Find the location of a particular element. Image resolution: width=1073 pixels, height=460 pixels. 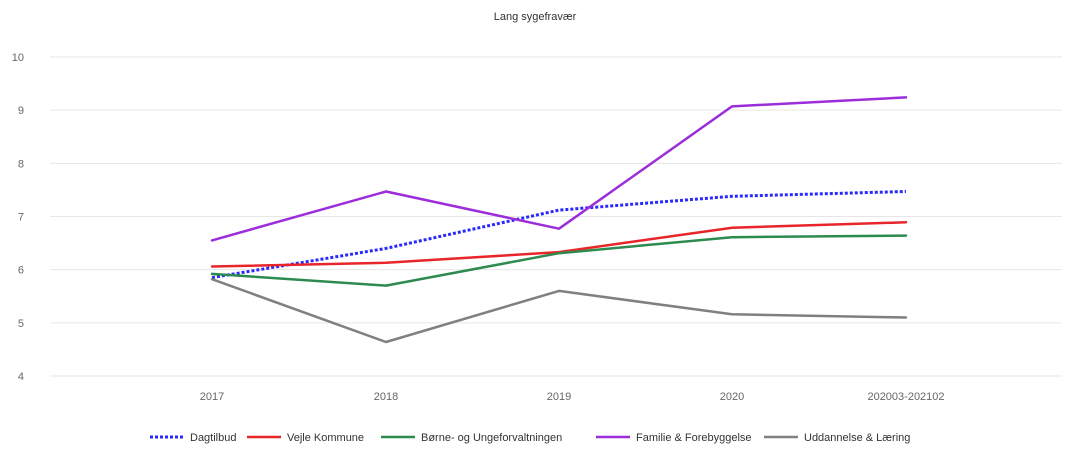

legend-item: Vejle Kommune is located at coordinates (305, 438).